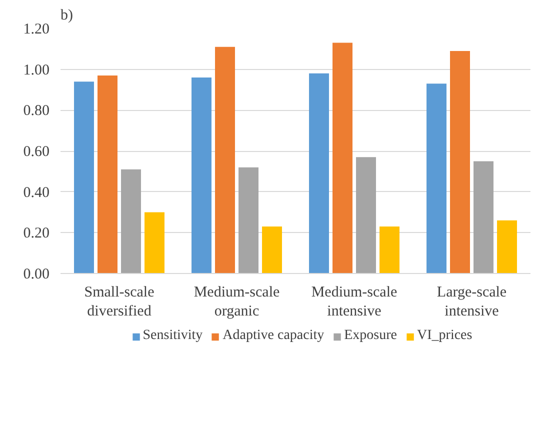 This screenshot has height=423, width=558. Describe the element at coordinates (66, 16) in the screenshot. I see `chart-title: b)` at that location.